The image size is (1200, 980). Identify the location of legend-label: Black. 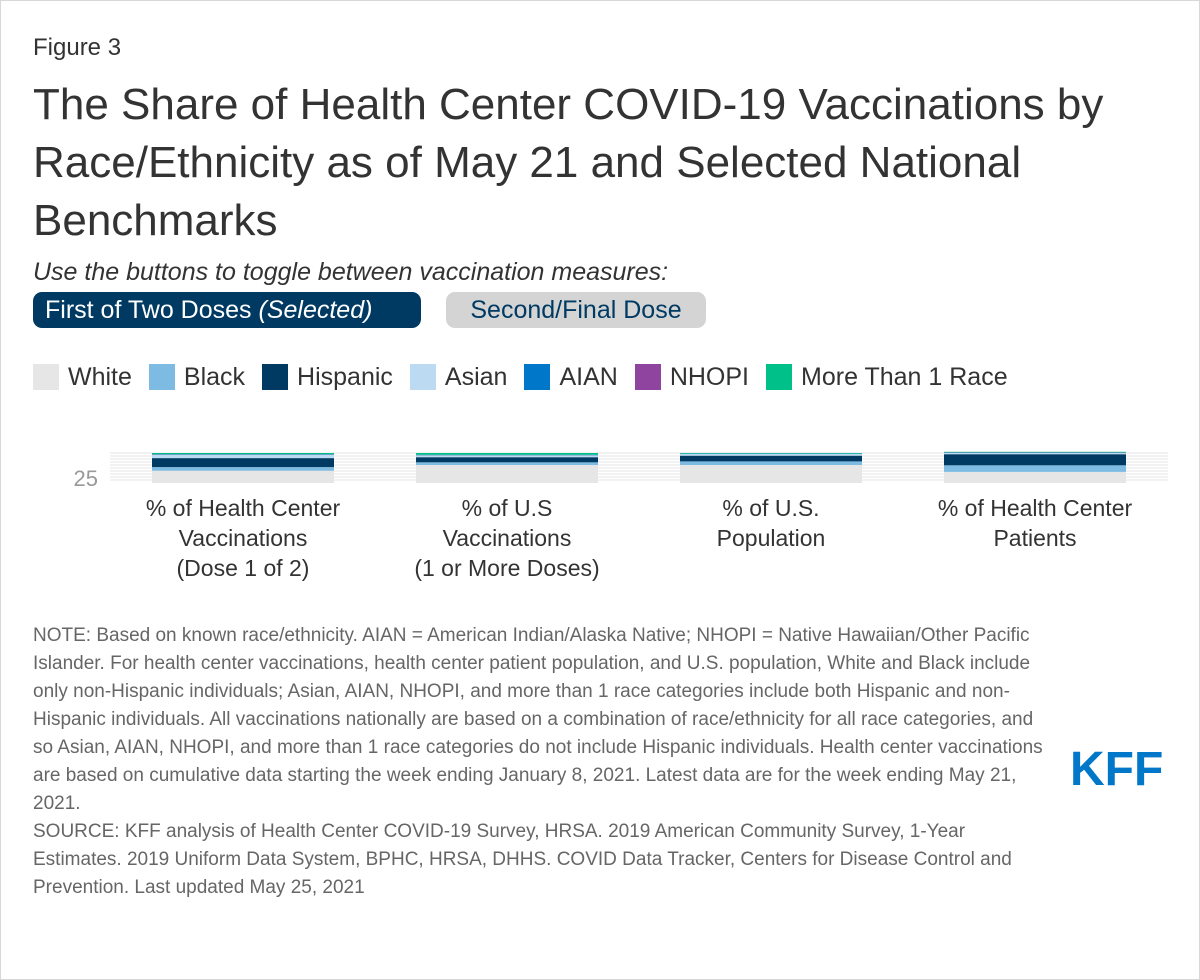
(214, 376).